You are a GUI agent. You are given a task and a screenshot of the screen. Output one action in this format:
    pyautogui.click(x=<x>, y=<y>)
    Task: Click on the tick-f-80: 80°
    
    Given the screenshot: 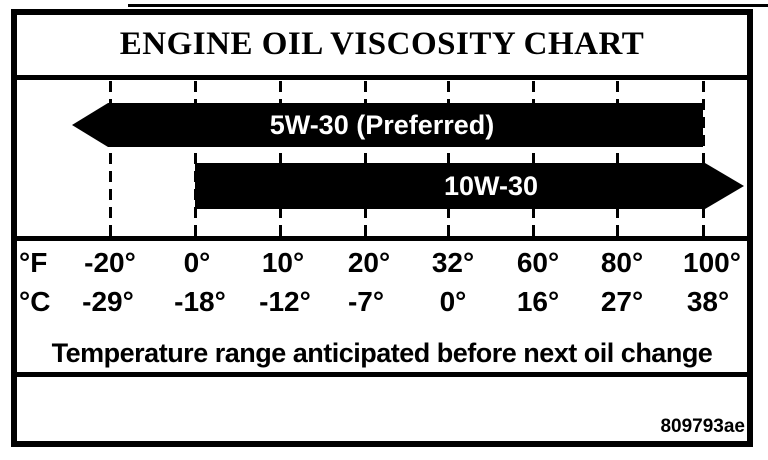 What is the action you would take?
    pyautogui.click(x=622, y=262)
    